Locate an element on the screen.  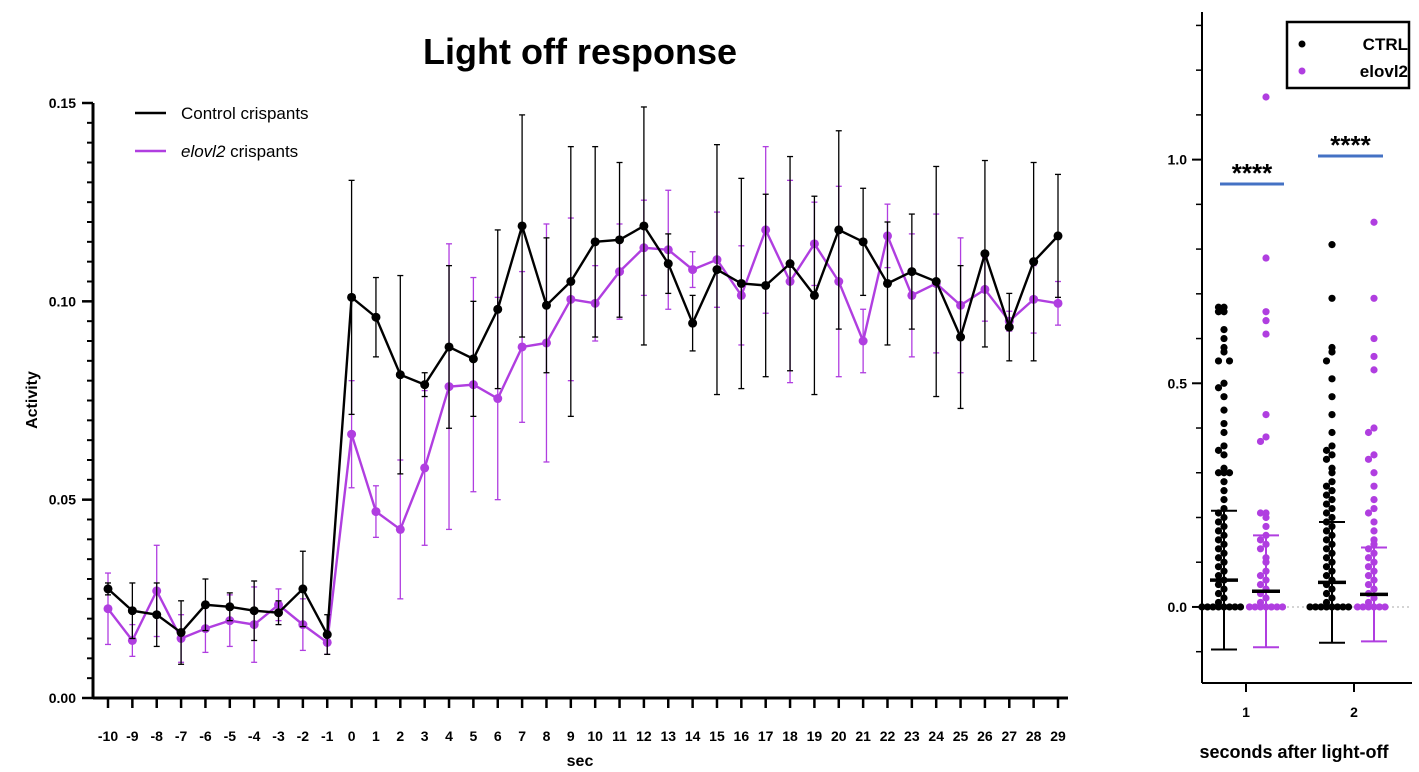
right-y-tick-label: 0.5 is located at coordinates (1178, 383).